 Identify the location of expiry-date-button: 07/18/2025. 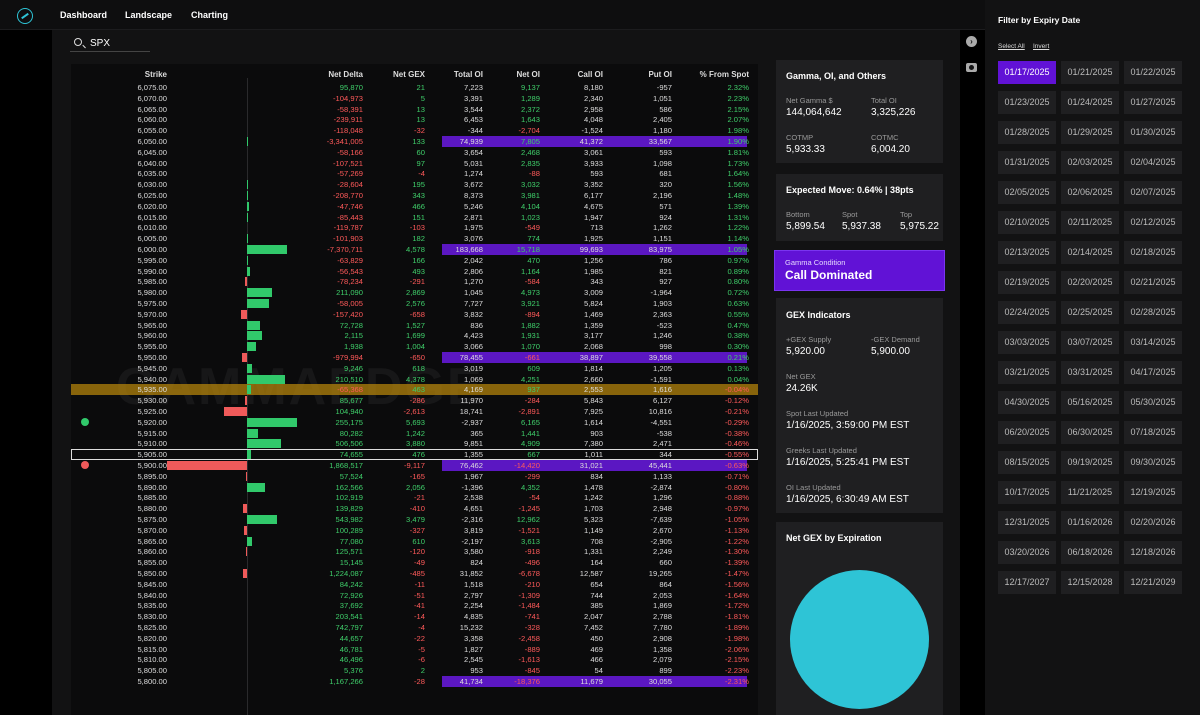
(1153, 432).